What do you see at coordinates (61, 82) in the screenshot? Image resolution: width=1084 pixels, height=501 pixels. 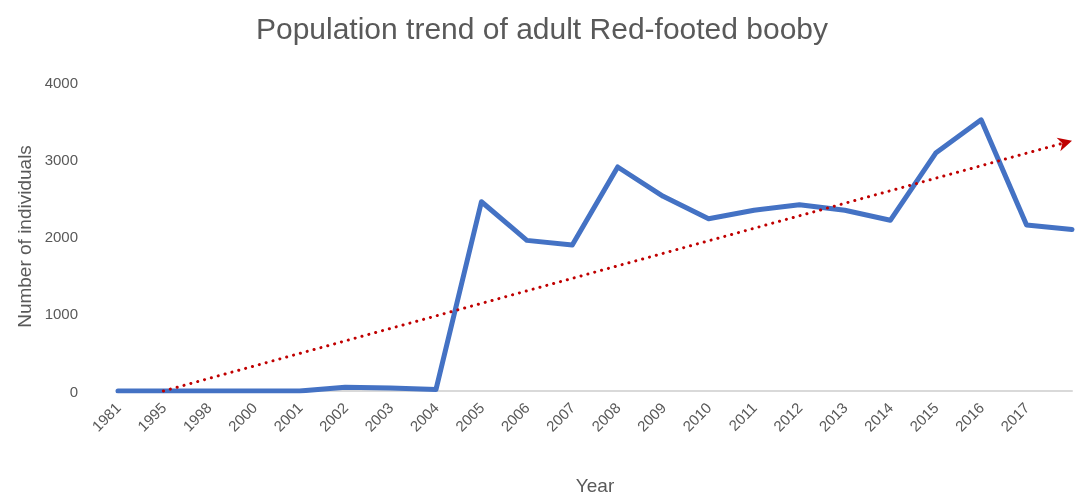 I see `y-tick-label: 4000` at bounding box center [61, 82].